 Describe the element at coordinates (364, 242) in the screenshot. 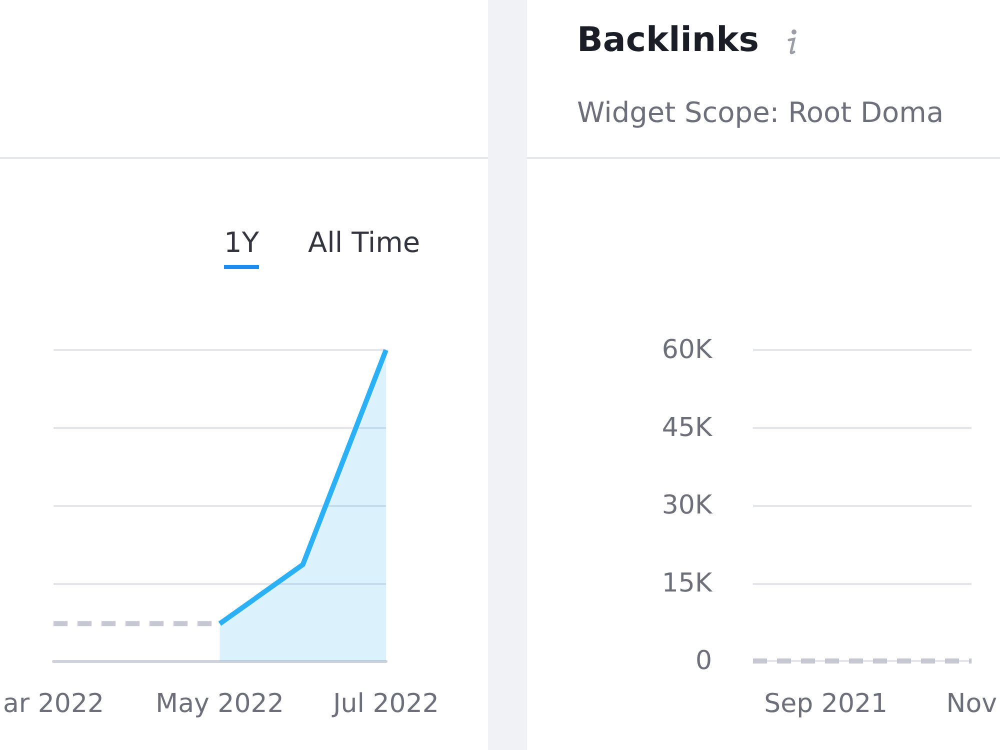

I see `text: All Time` at that location.